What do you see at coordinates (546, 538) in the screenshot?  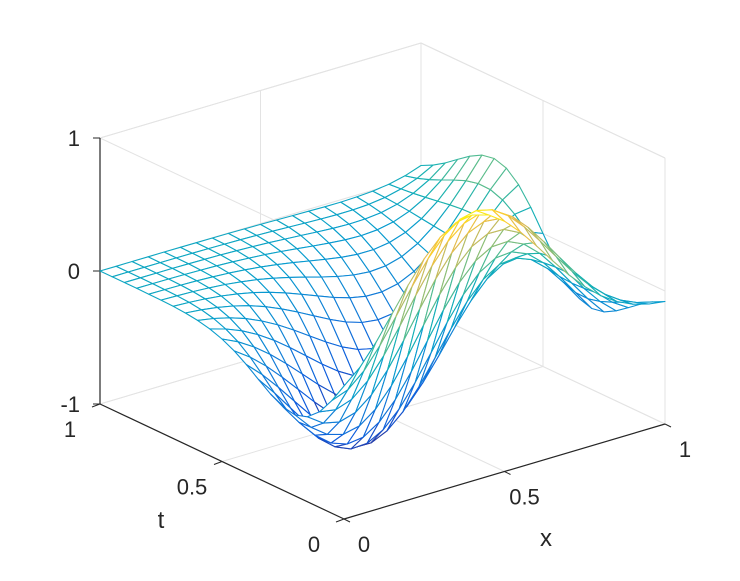 I see `x-axis-label: x` at bounding box center [546, 538].